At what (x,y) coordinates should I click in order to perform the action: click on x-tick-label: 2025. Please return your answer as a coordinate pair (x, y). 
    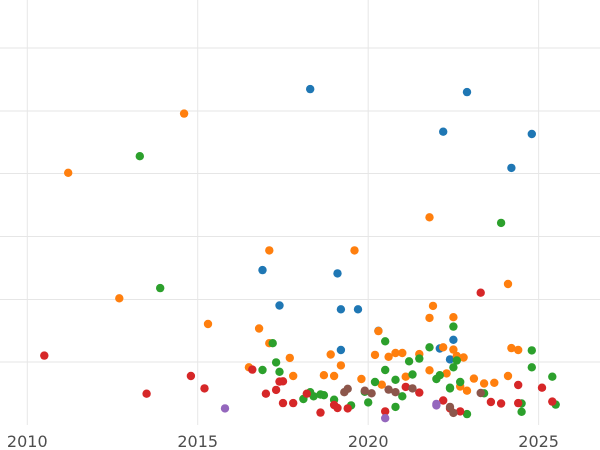
    Looking at the image, I should click on (538, 441).